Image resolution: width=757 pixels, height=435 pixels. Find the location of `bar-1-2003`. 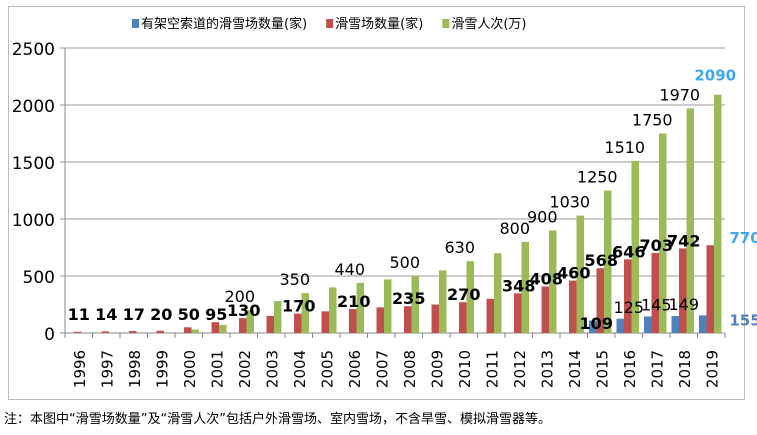

bar-1-2003 is located at coordinates (270, 324).